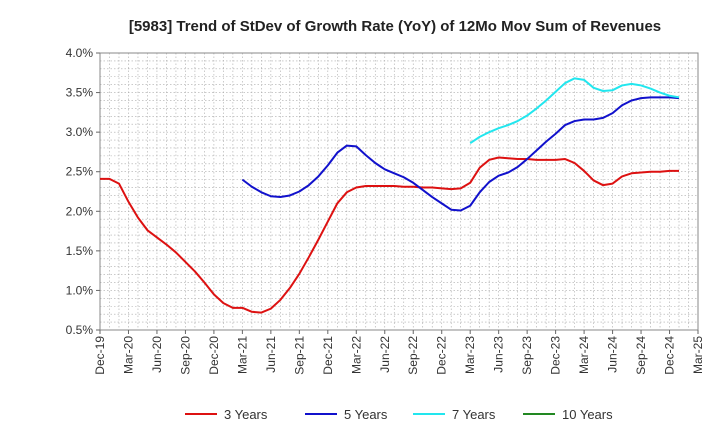  I want to click on x-tick-label: Dec-20, so click(214, 355).